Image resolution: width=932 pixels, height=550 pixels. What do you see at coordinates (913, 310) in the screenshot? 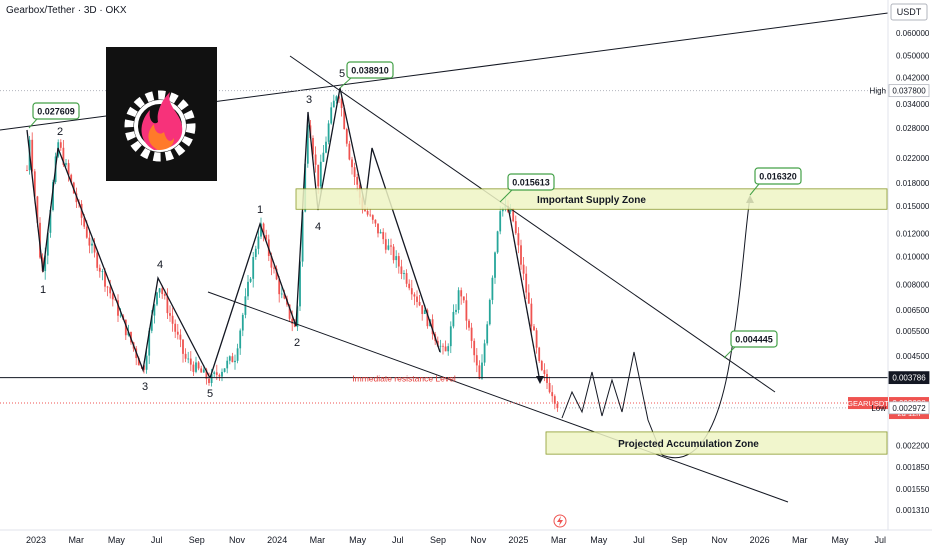
I see `price-tick-label: 0.006500` at bounding box center [913, 310].